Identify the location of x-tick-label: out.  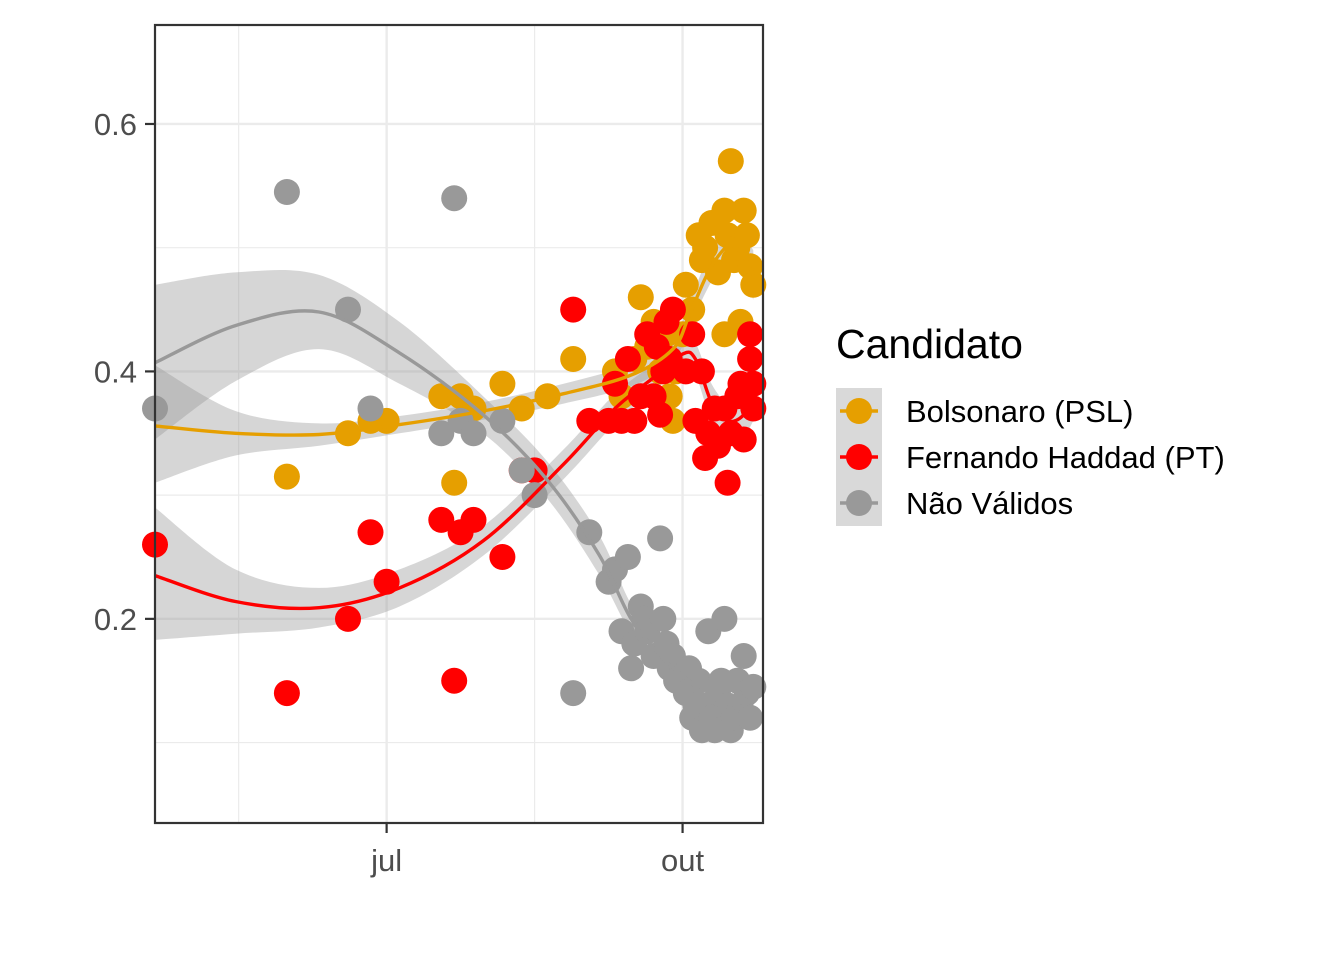
(682, 860).